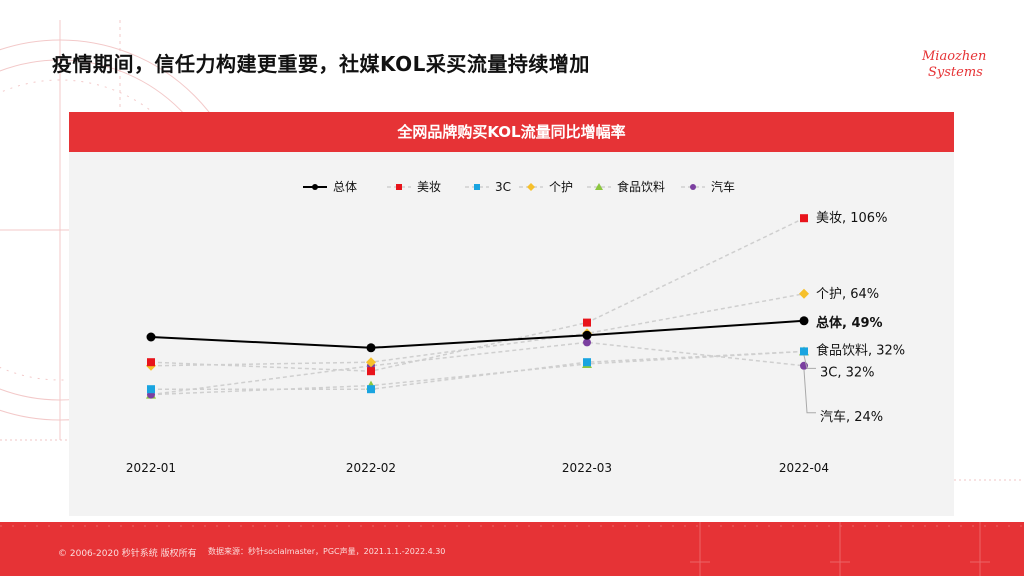  I want to click on end-label-auto: 汽车, 24%, so click(851, 417).